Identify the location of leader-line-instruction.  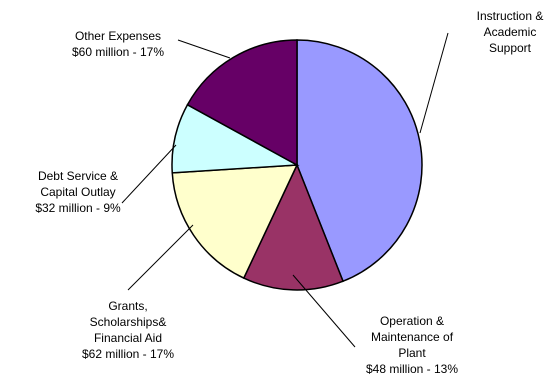
(434, 83).